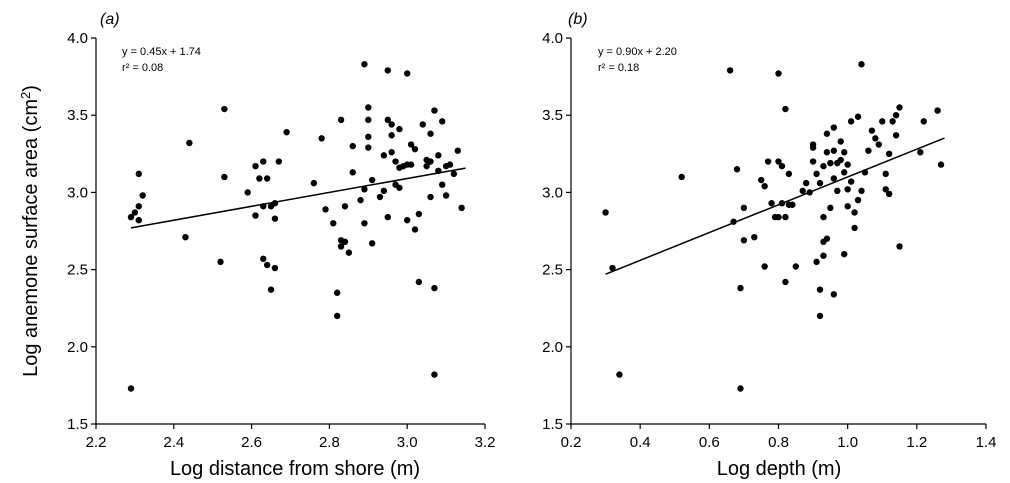 Image resolution: width=1010 pixels, height=483 pixels. Describe the element at coordinates (709, 442) in the screenshot. I see `panel-b-x-tick-label: 0.6` at that location.